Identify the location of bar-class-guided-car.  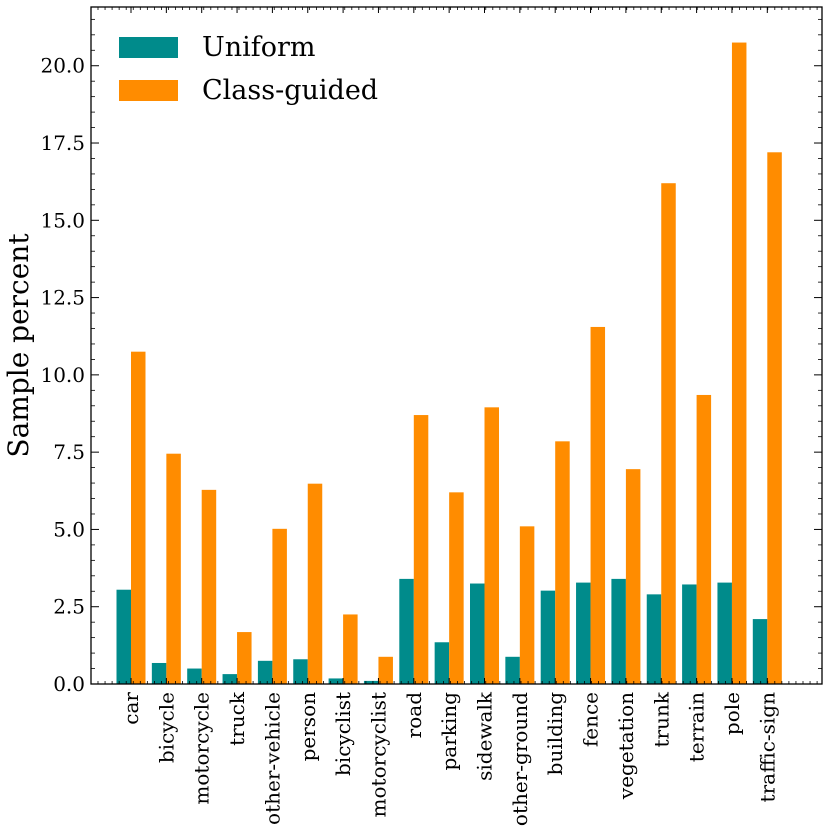
(138, 517).